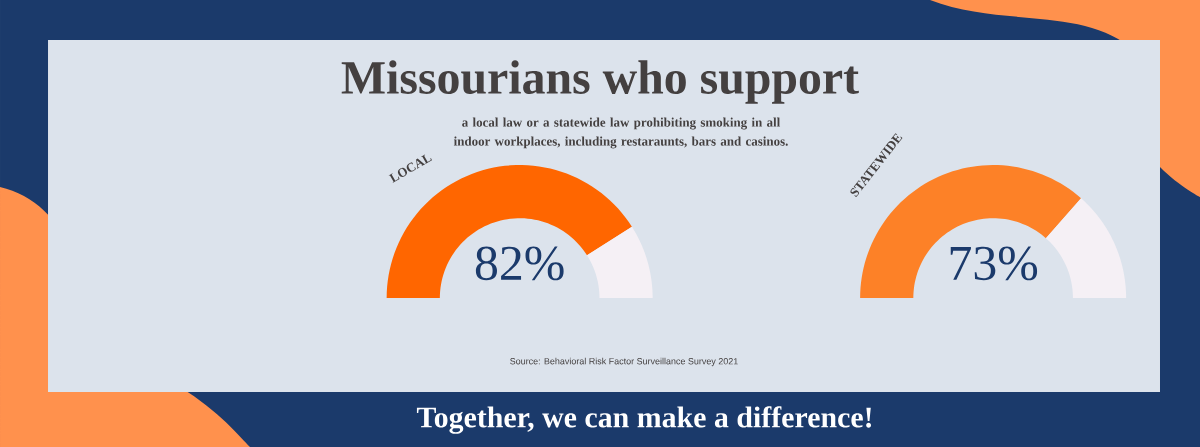  Describe the element at coordinates (600, 82) in the screenshot. I see `text: Missourians who support` at that location.